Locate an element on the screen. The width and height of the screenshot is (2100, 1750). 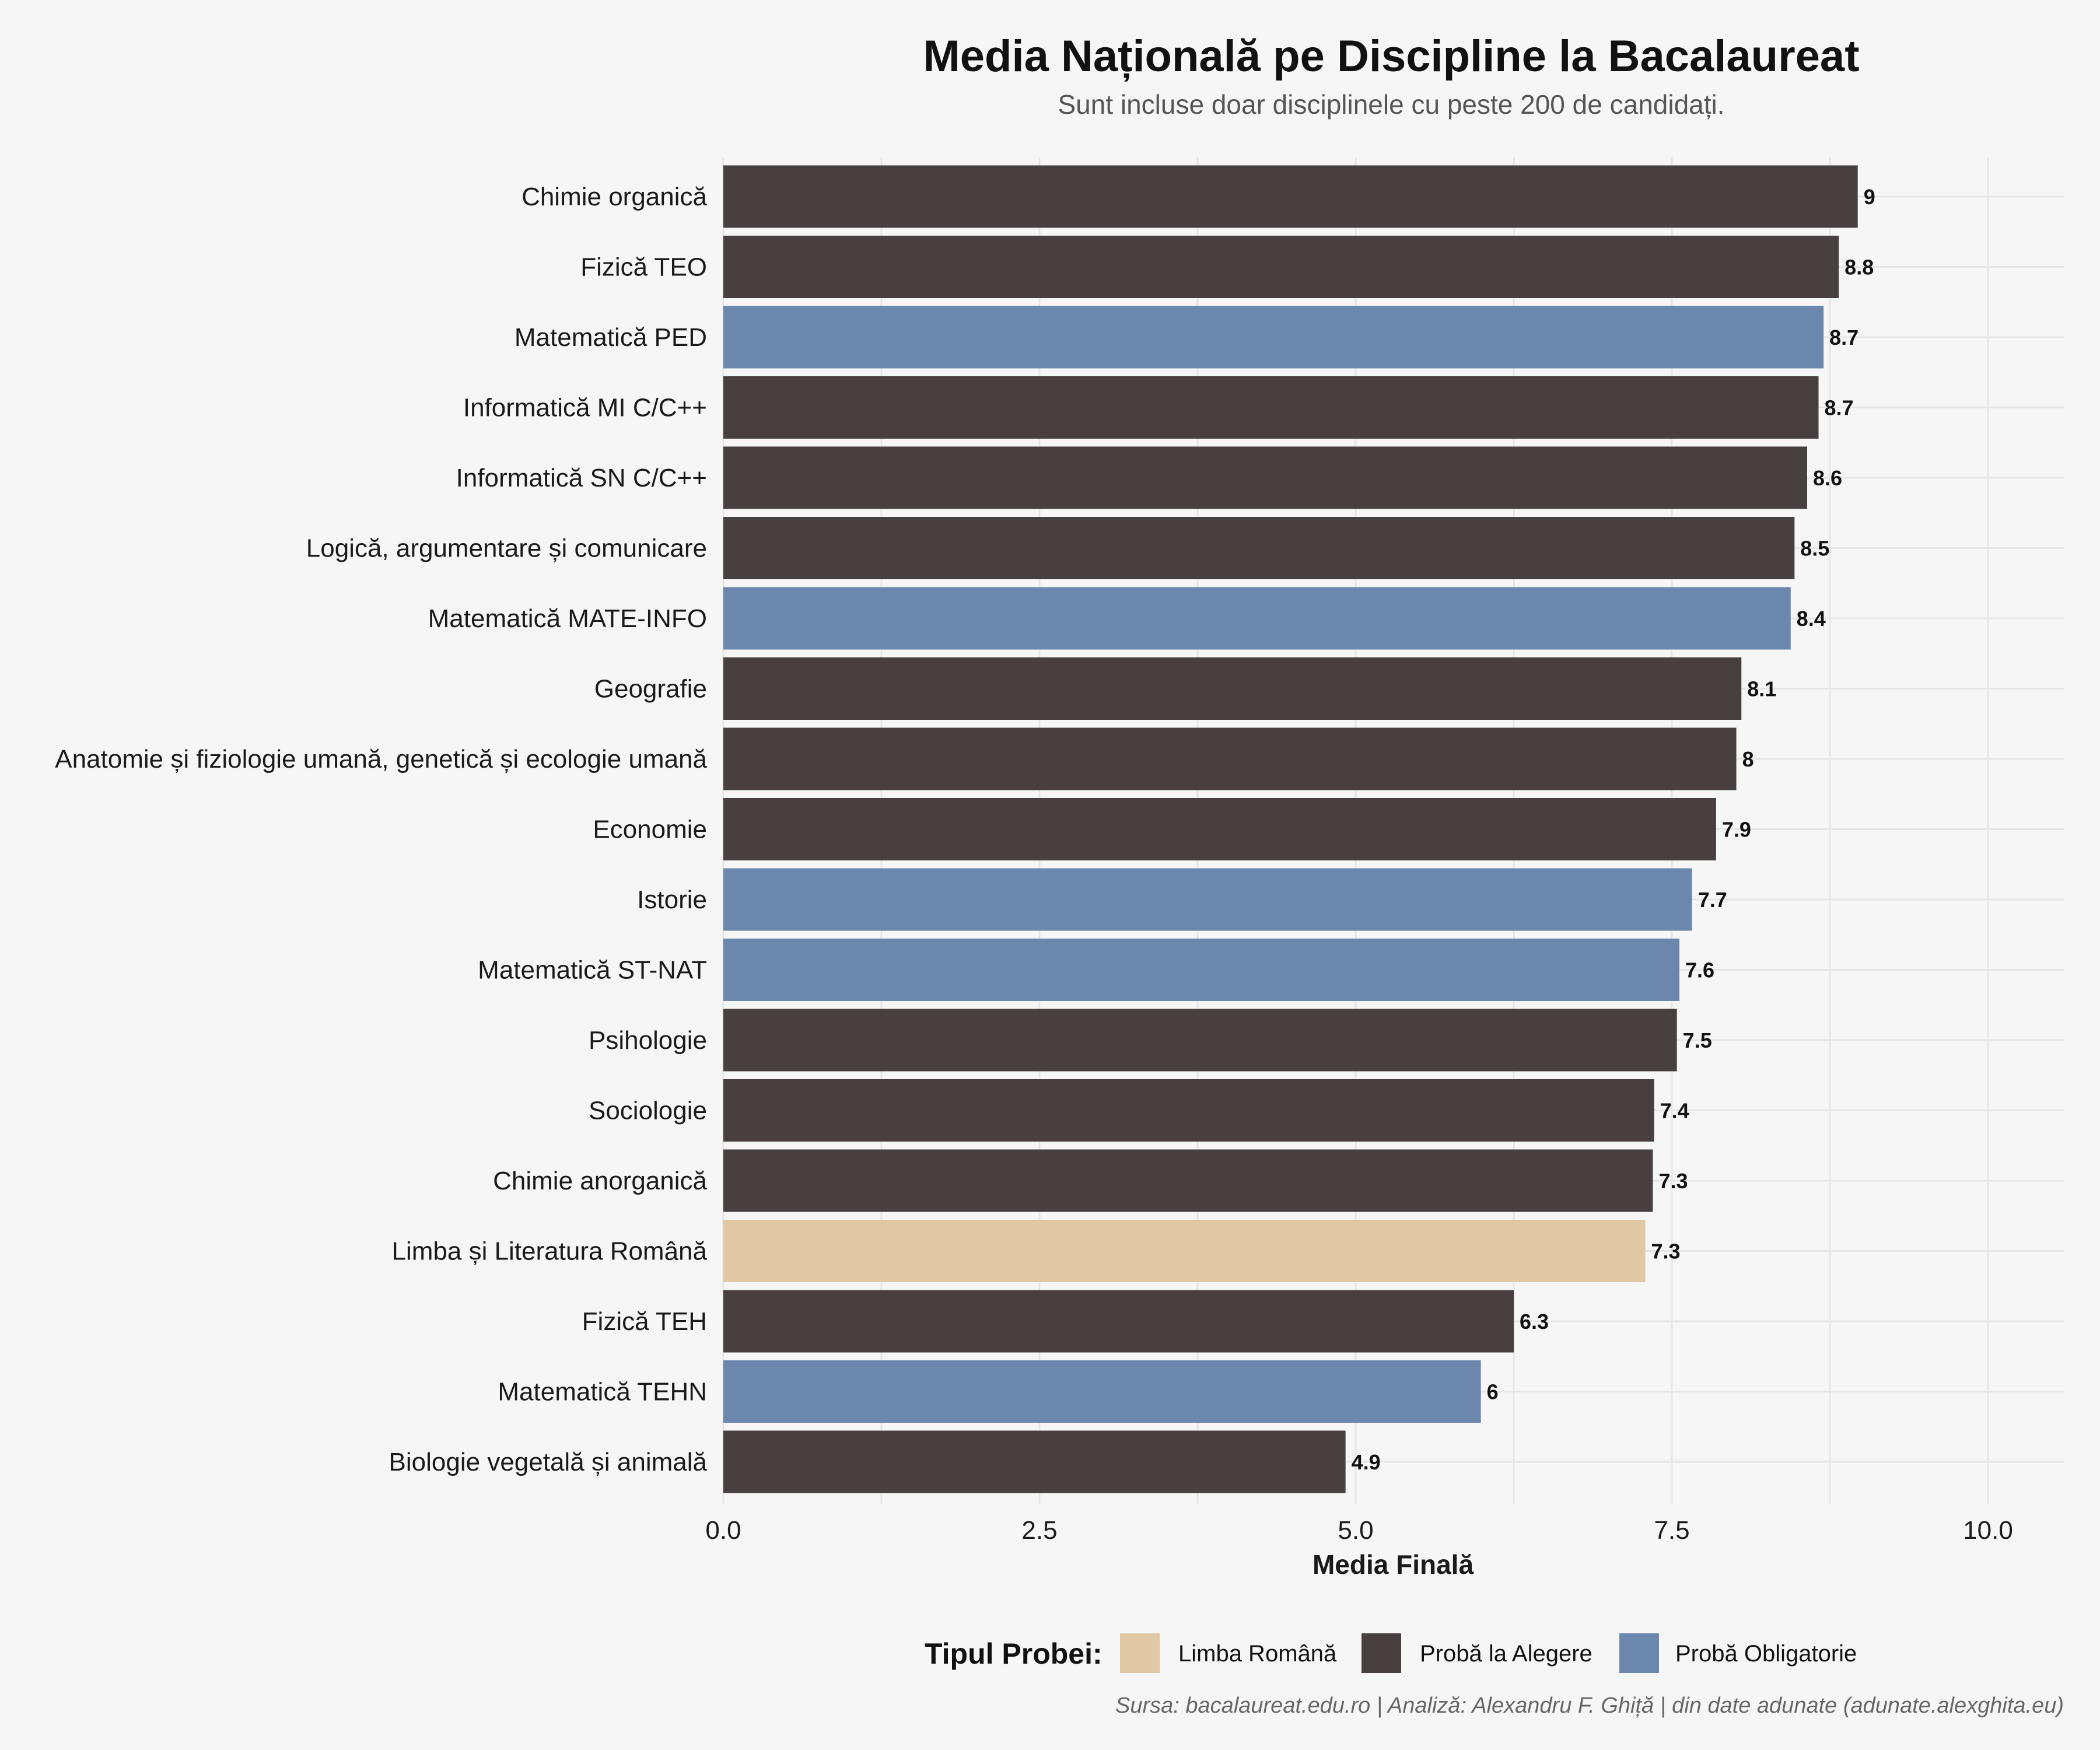
category-label: Psihologie is located at coordinates (648, 1040).